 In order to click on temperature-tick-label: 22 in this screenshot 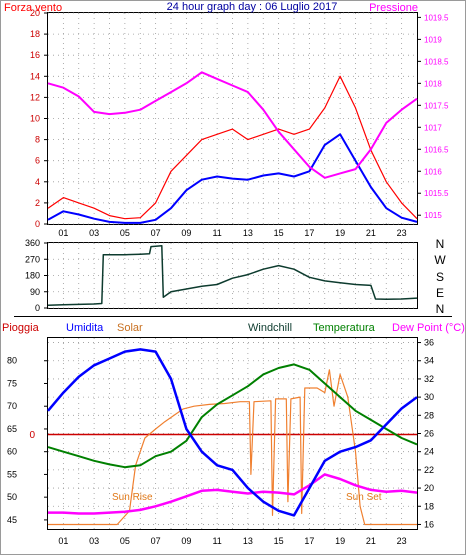, I will do `click(429, 470)`.